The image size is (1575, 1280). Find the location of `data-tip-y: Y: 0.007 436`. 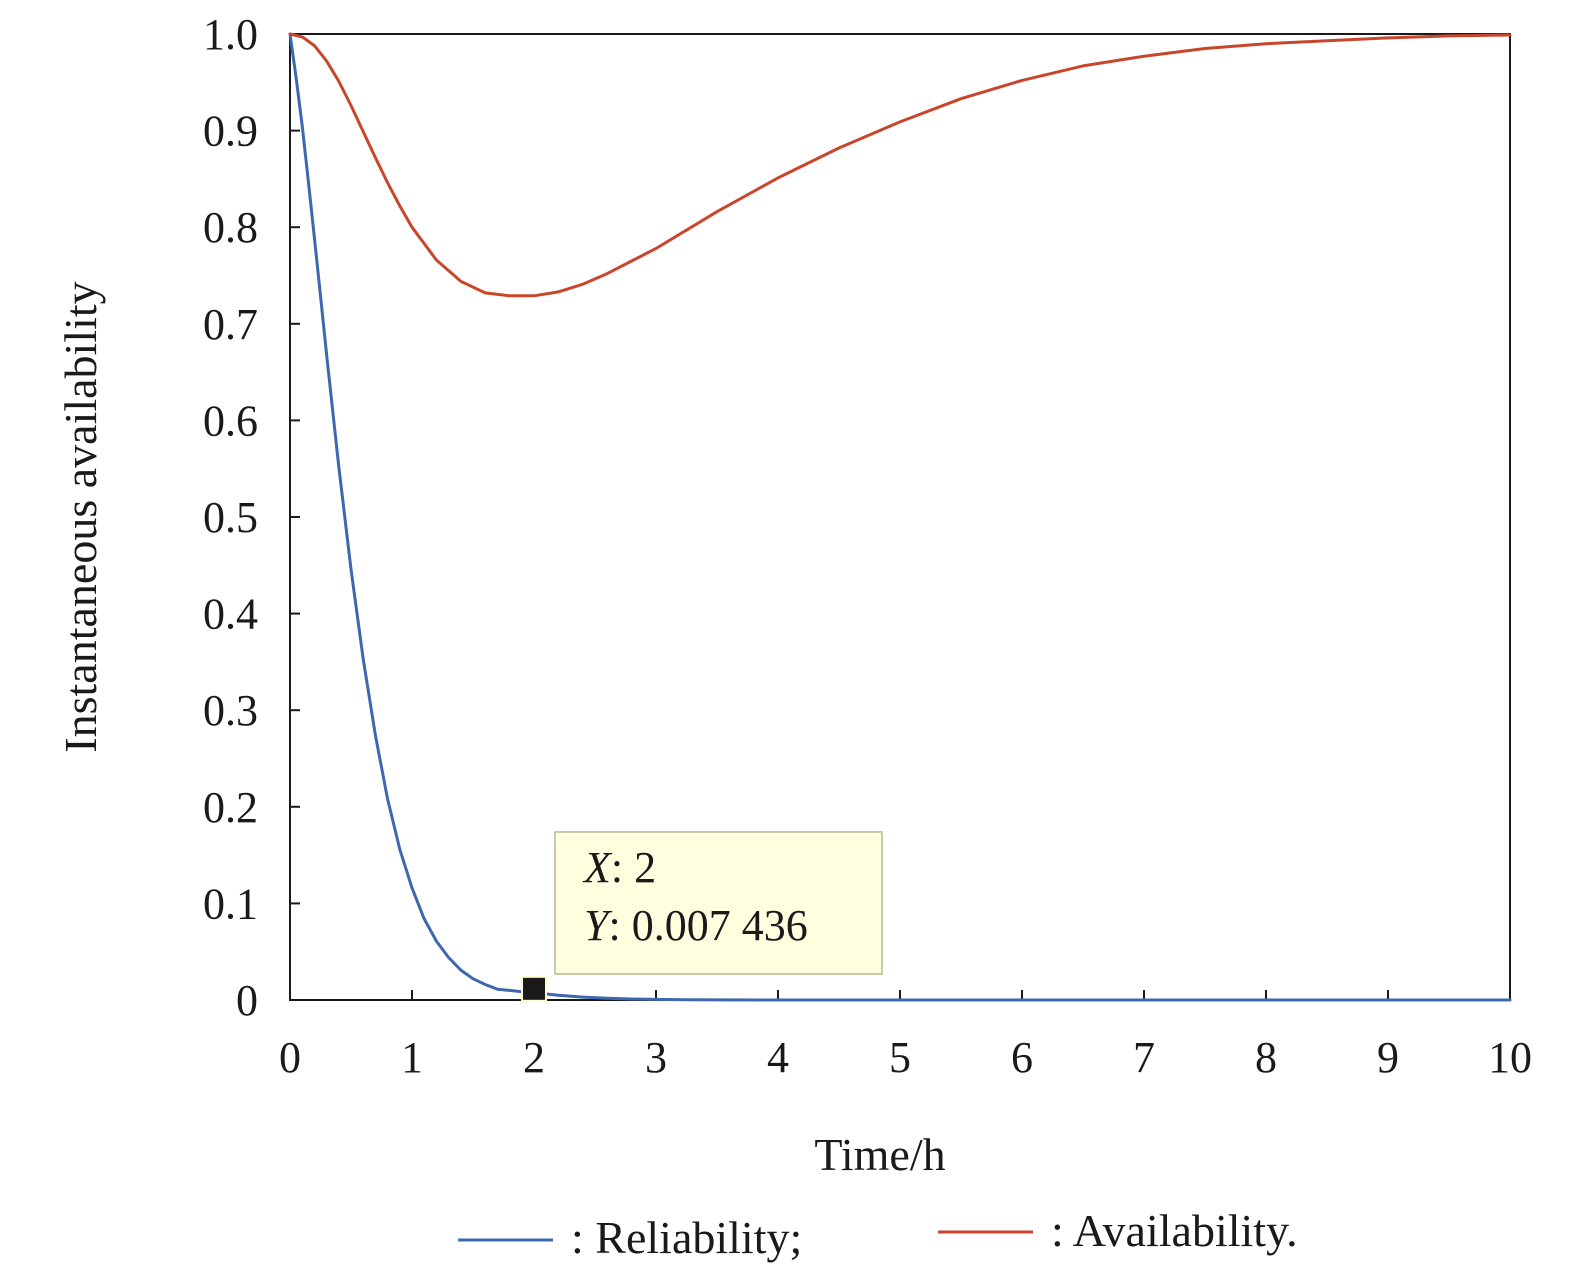

data-tip-y: Y: 0.007 436 is located at coordinates (696, 925).